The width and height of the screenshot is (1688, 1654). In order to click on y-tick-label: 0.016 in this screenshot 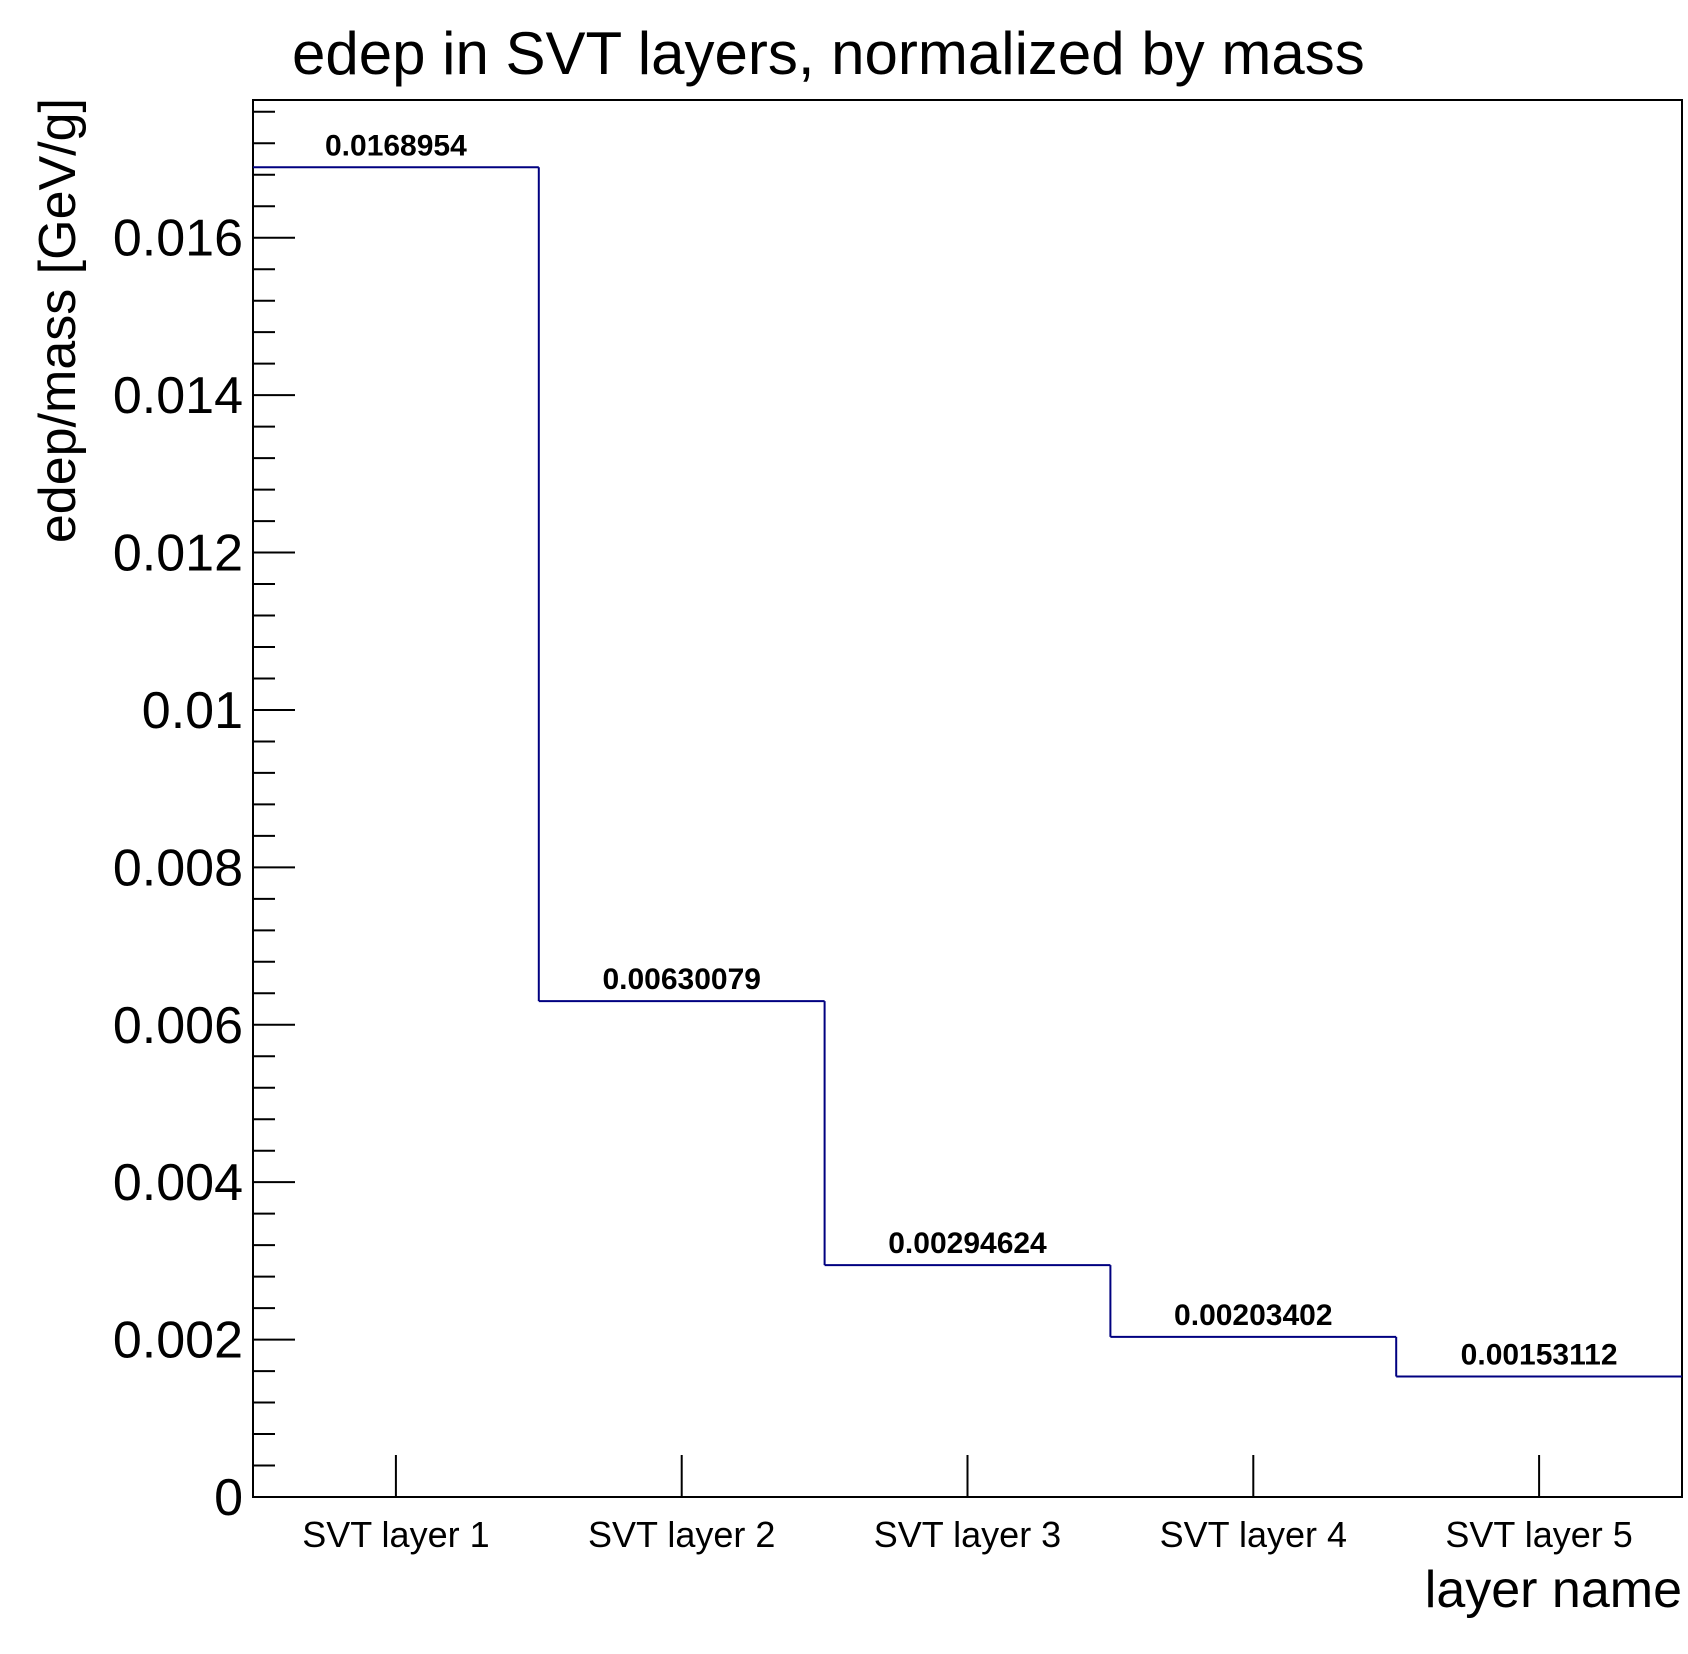, I will do `click(178, 239)`.